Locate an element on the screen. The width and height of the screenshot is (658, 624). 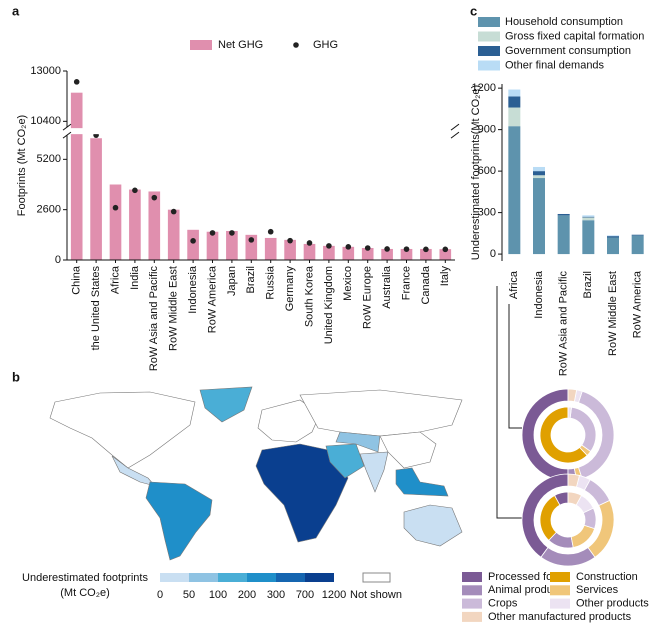
y-tick-label: 10400 is located at coordinates (45, 121).